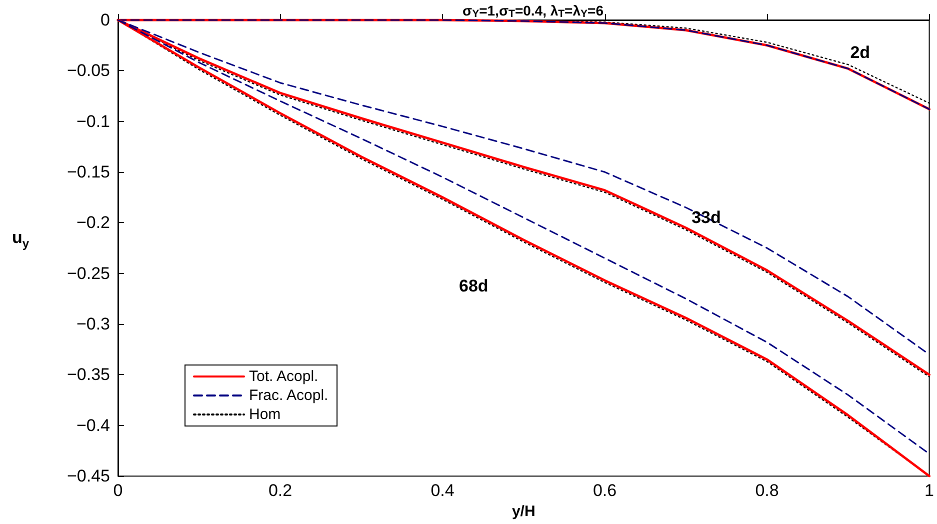 Image resolution: width=937 pixels, height=524 pixels. What do you see at coordinates (93, 121) in the screenshot?
I see `y-tick-label: −0.1` at bounding box center [93, 121].